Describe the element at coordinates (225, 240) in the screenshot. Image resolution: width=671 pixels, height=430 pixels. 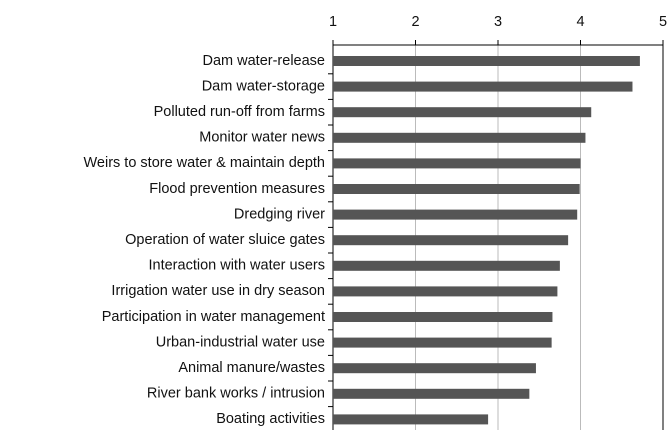
I see `y-tick-label: Operation of water sluice gates` at that location.